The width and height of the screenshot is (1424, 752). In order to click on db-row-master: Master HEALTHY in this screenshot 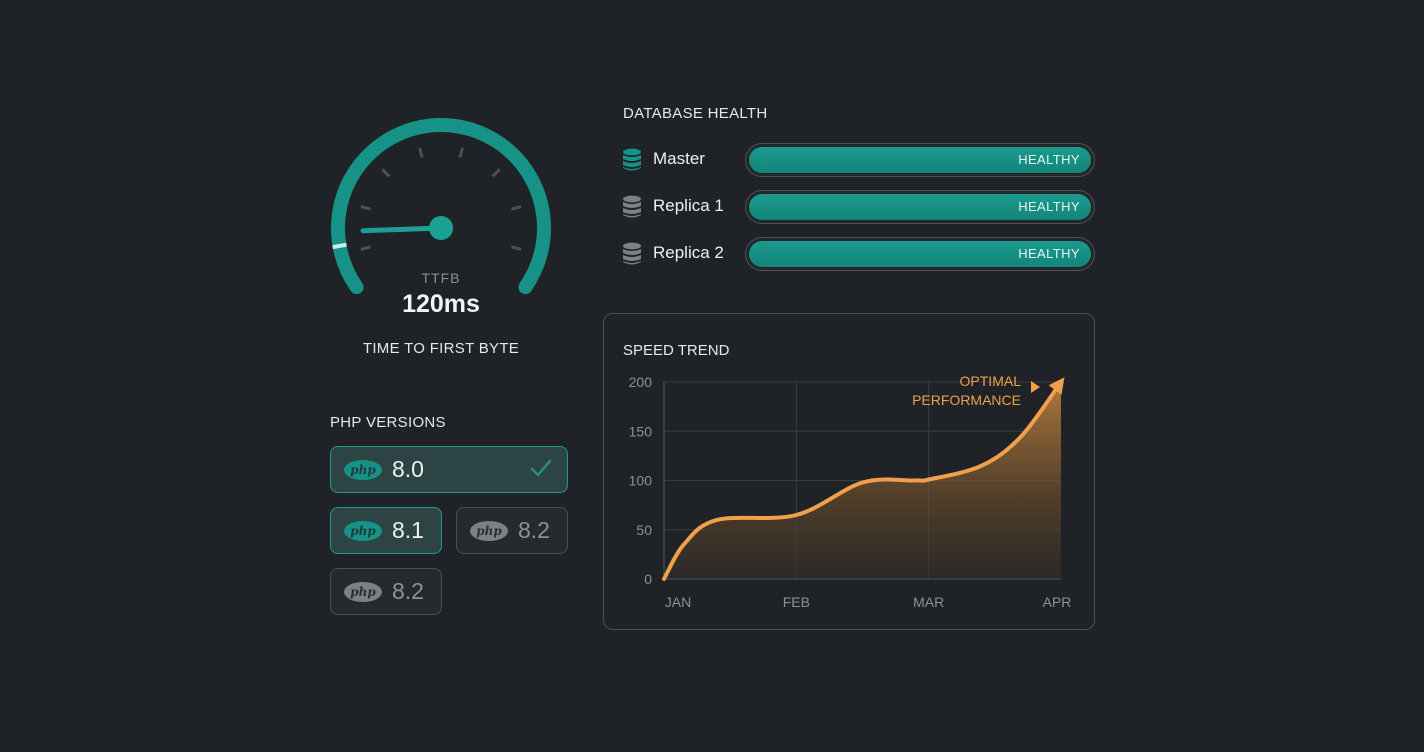, I will do `click(859, 160)`.